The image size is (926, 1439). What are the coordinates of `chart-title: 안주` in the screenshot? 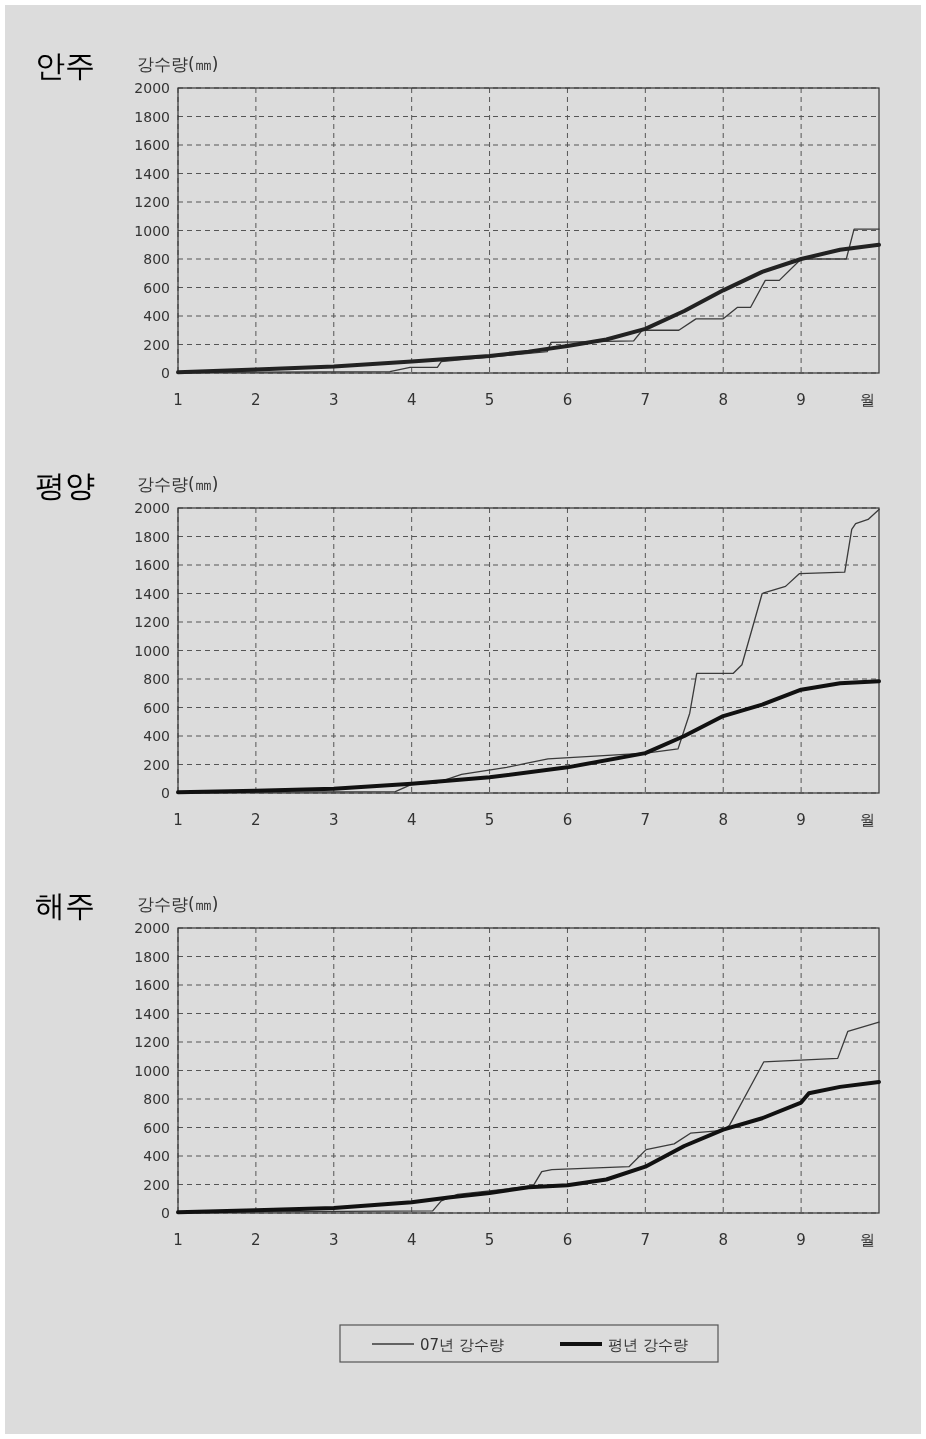 It's located at (65, 65).